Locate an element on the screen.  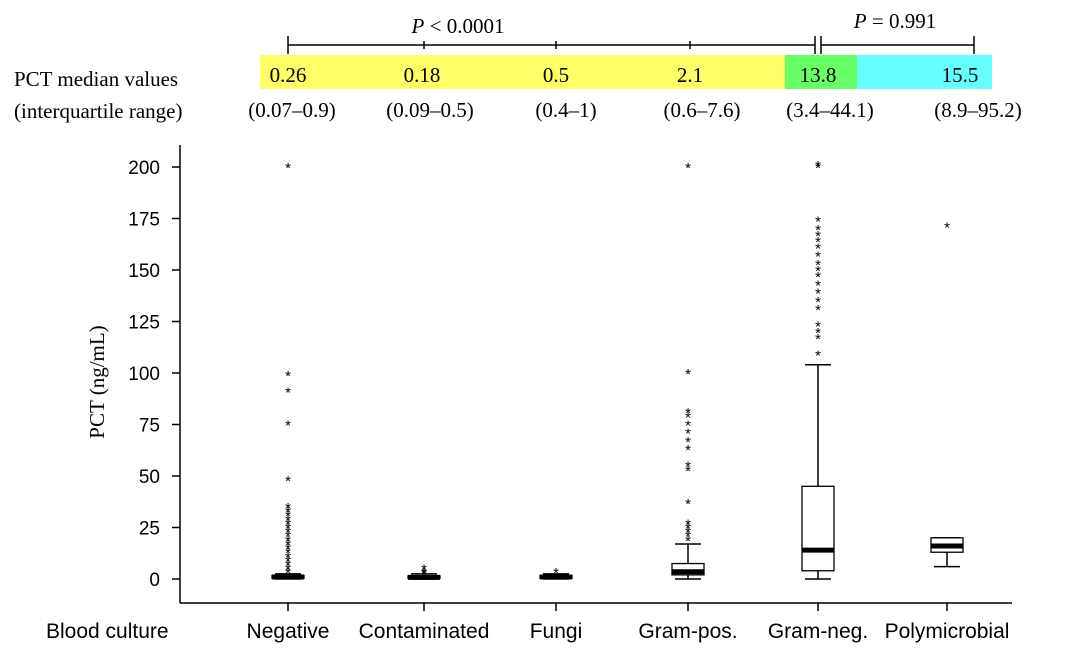
x-tick-label: Gram-pos. is located at coordinates (687, 631).